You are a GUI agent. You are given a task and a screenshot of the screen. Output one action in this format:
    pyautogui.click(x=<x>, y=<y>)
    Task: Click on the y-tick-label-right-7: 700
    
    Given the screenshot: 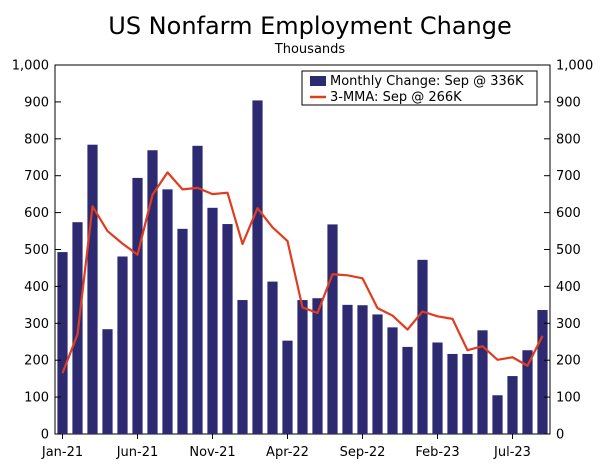 What is the action you would take?
    pyautogui.click(x=568, y=176)
    